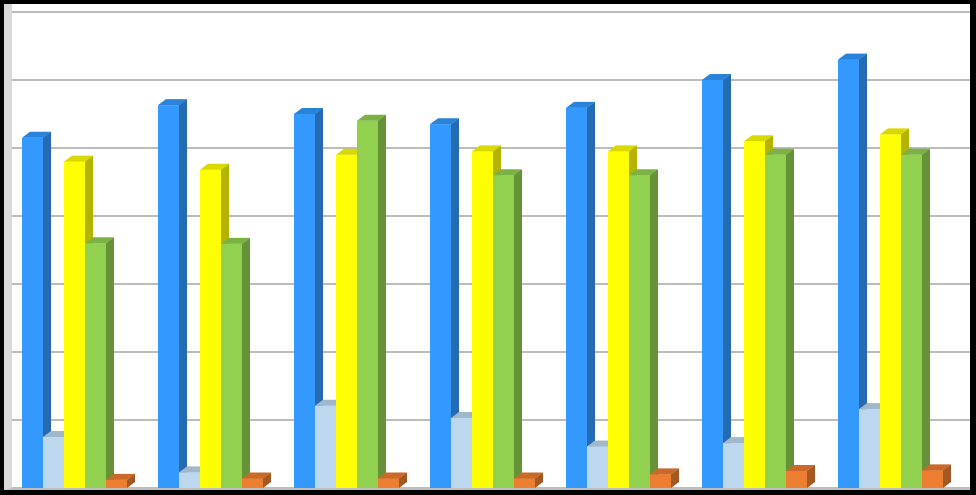  What do you see at coordinates (487, 489) in the screenshot?
I see `chart-floor` at bounding box center [487, 489].